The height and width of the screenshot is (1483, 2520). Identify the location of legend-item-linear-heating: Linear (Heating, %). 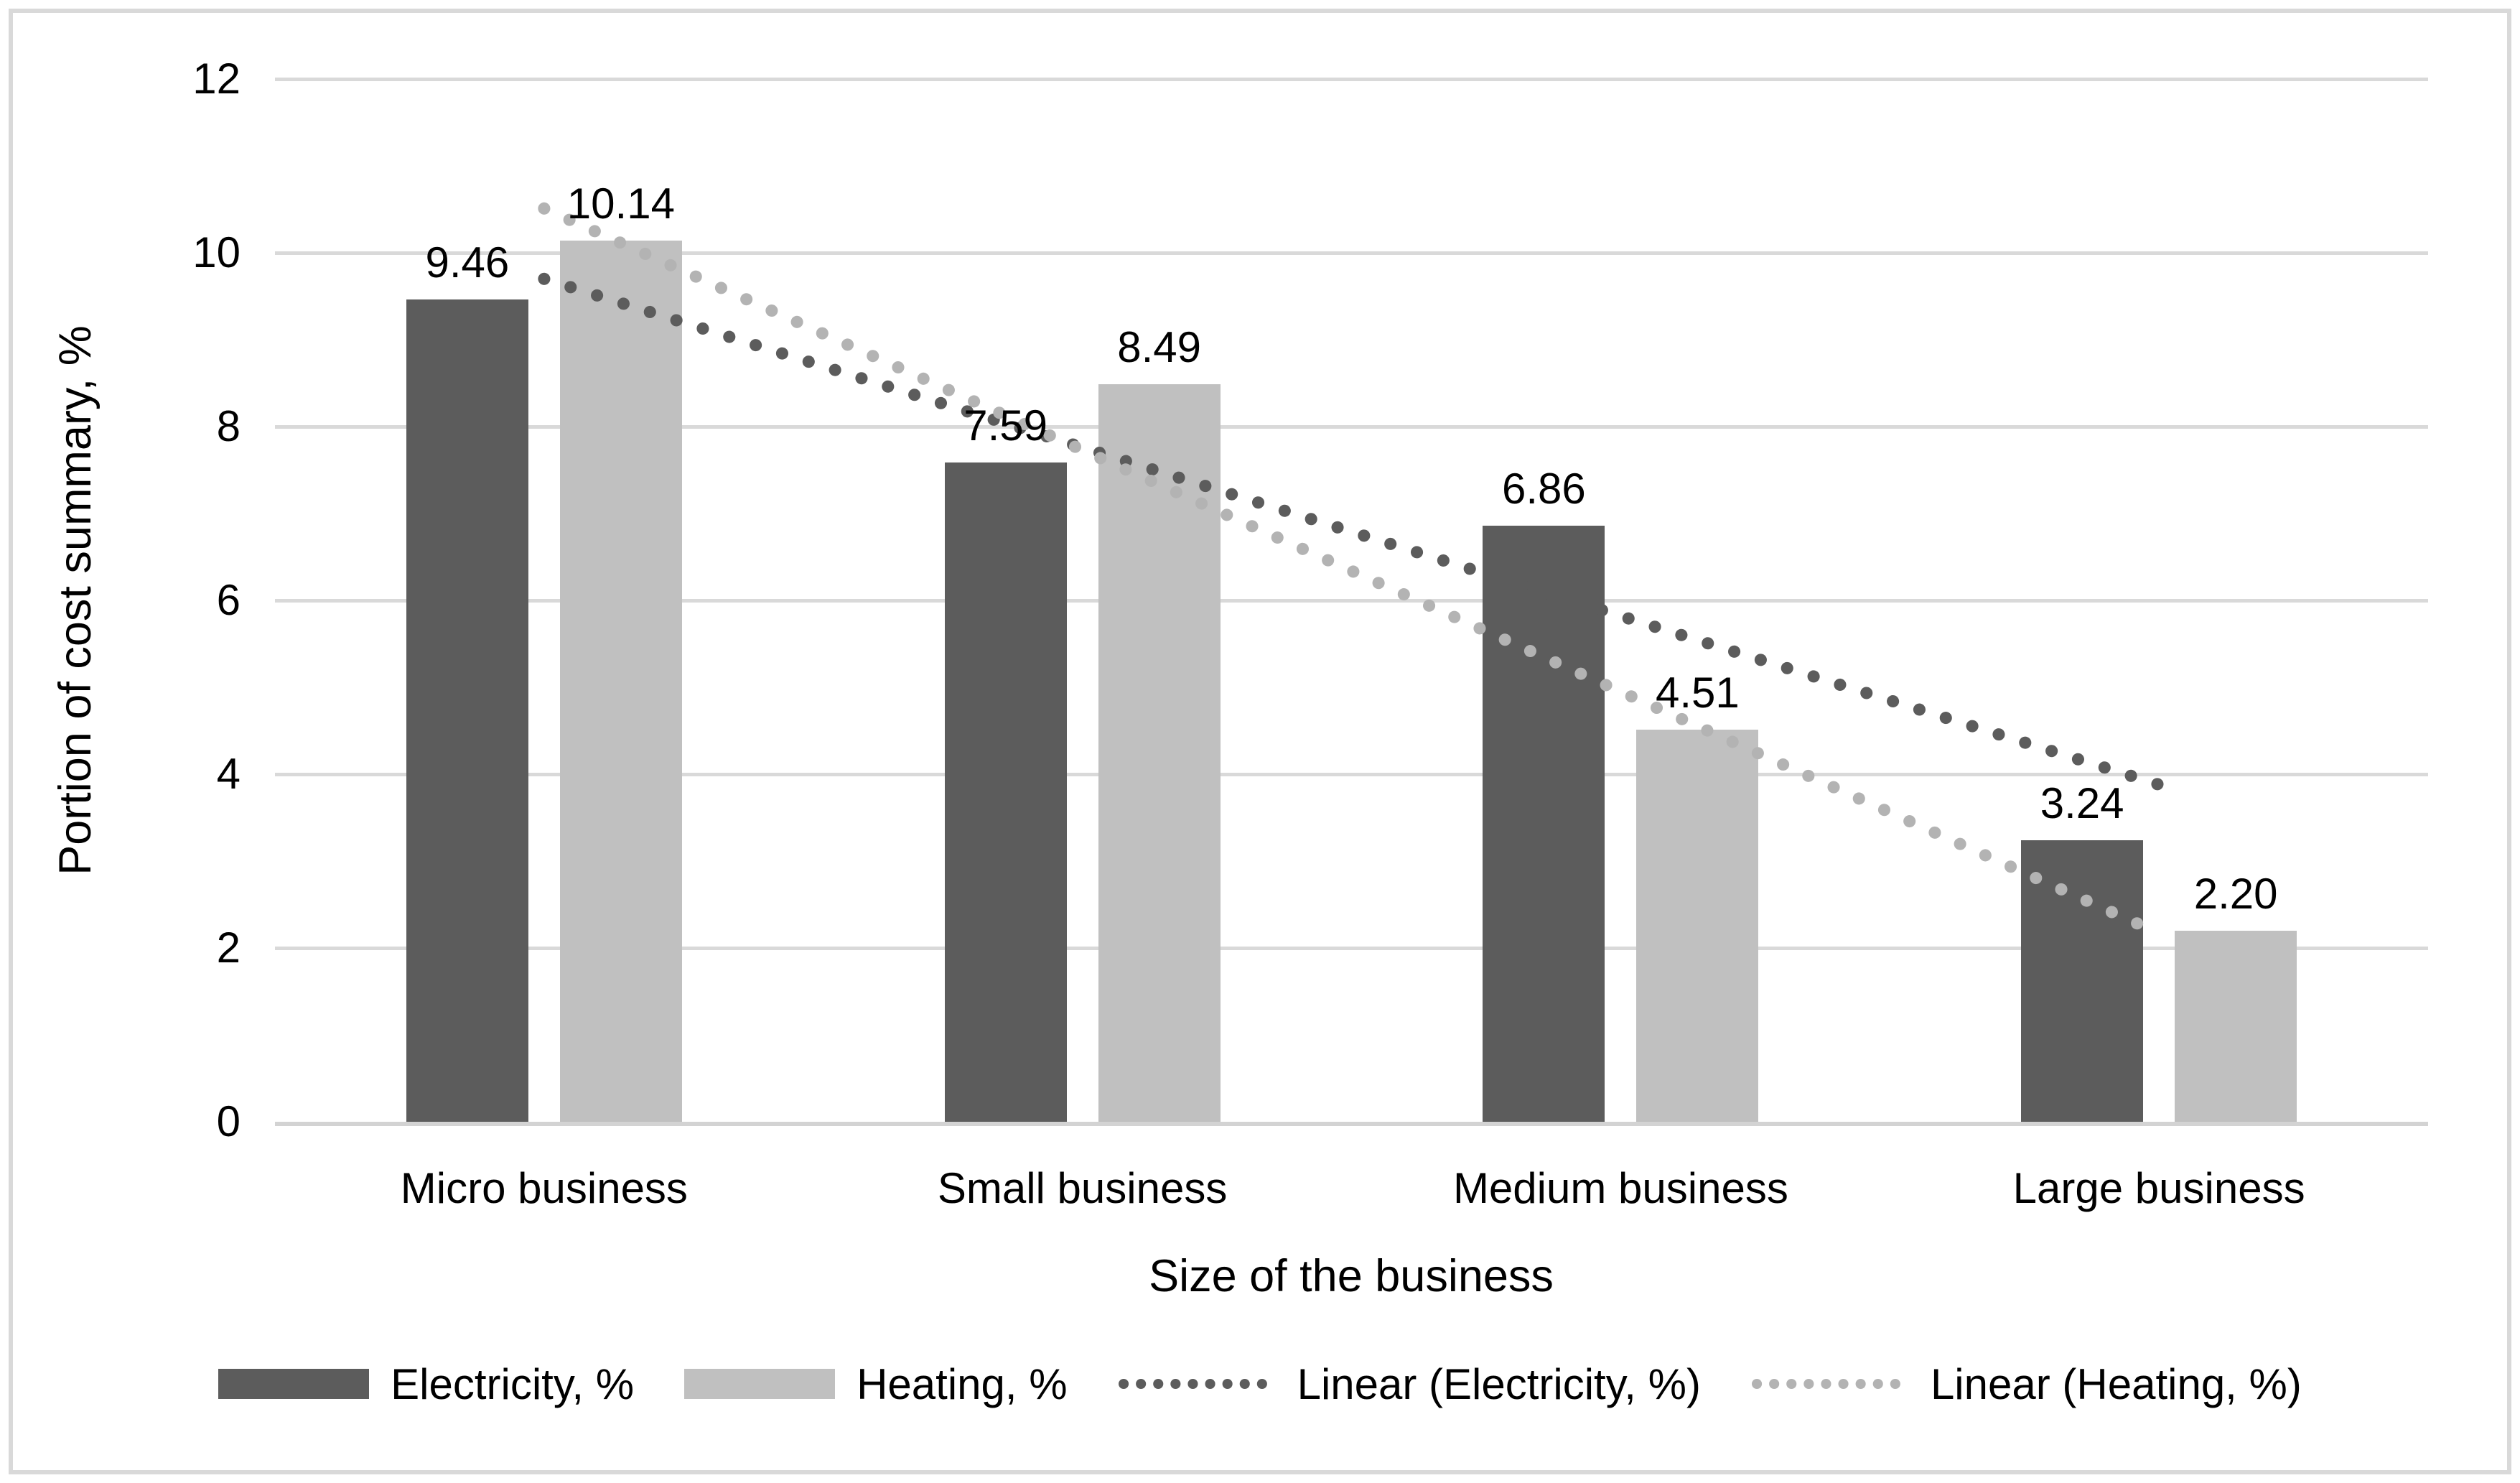
(2026, 1384).